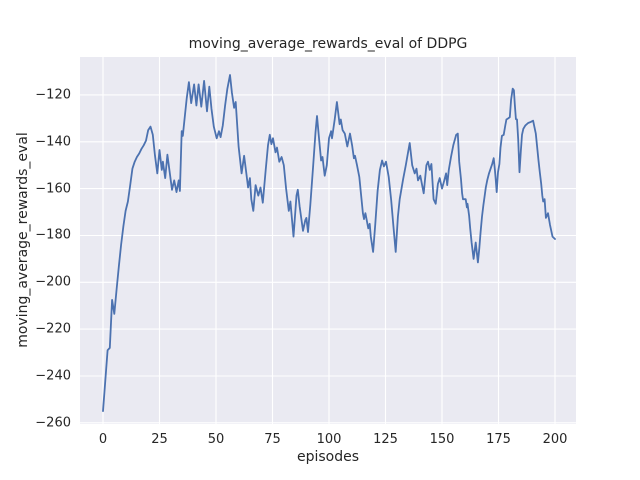  Describe the element at coordinates (159, 439) in the screenshot. I see `x-tick-label: 25` at that location.